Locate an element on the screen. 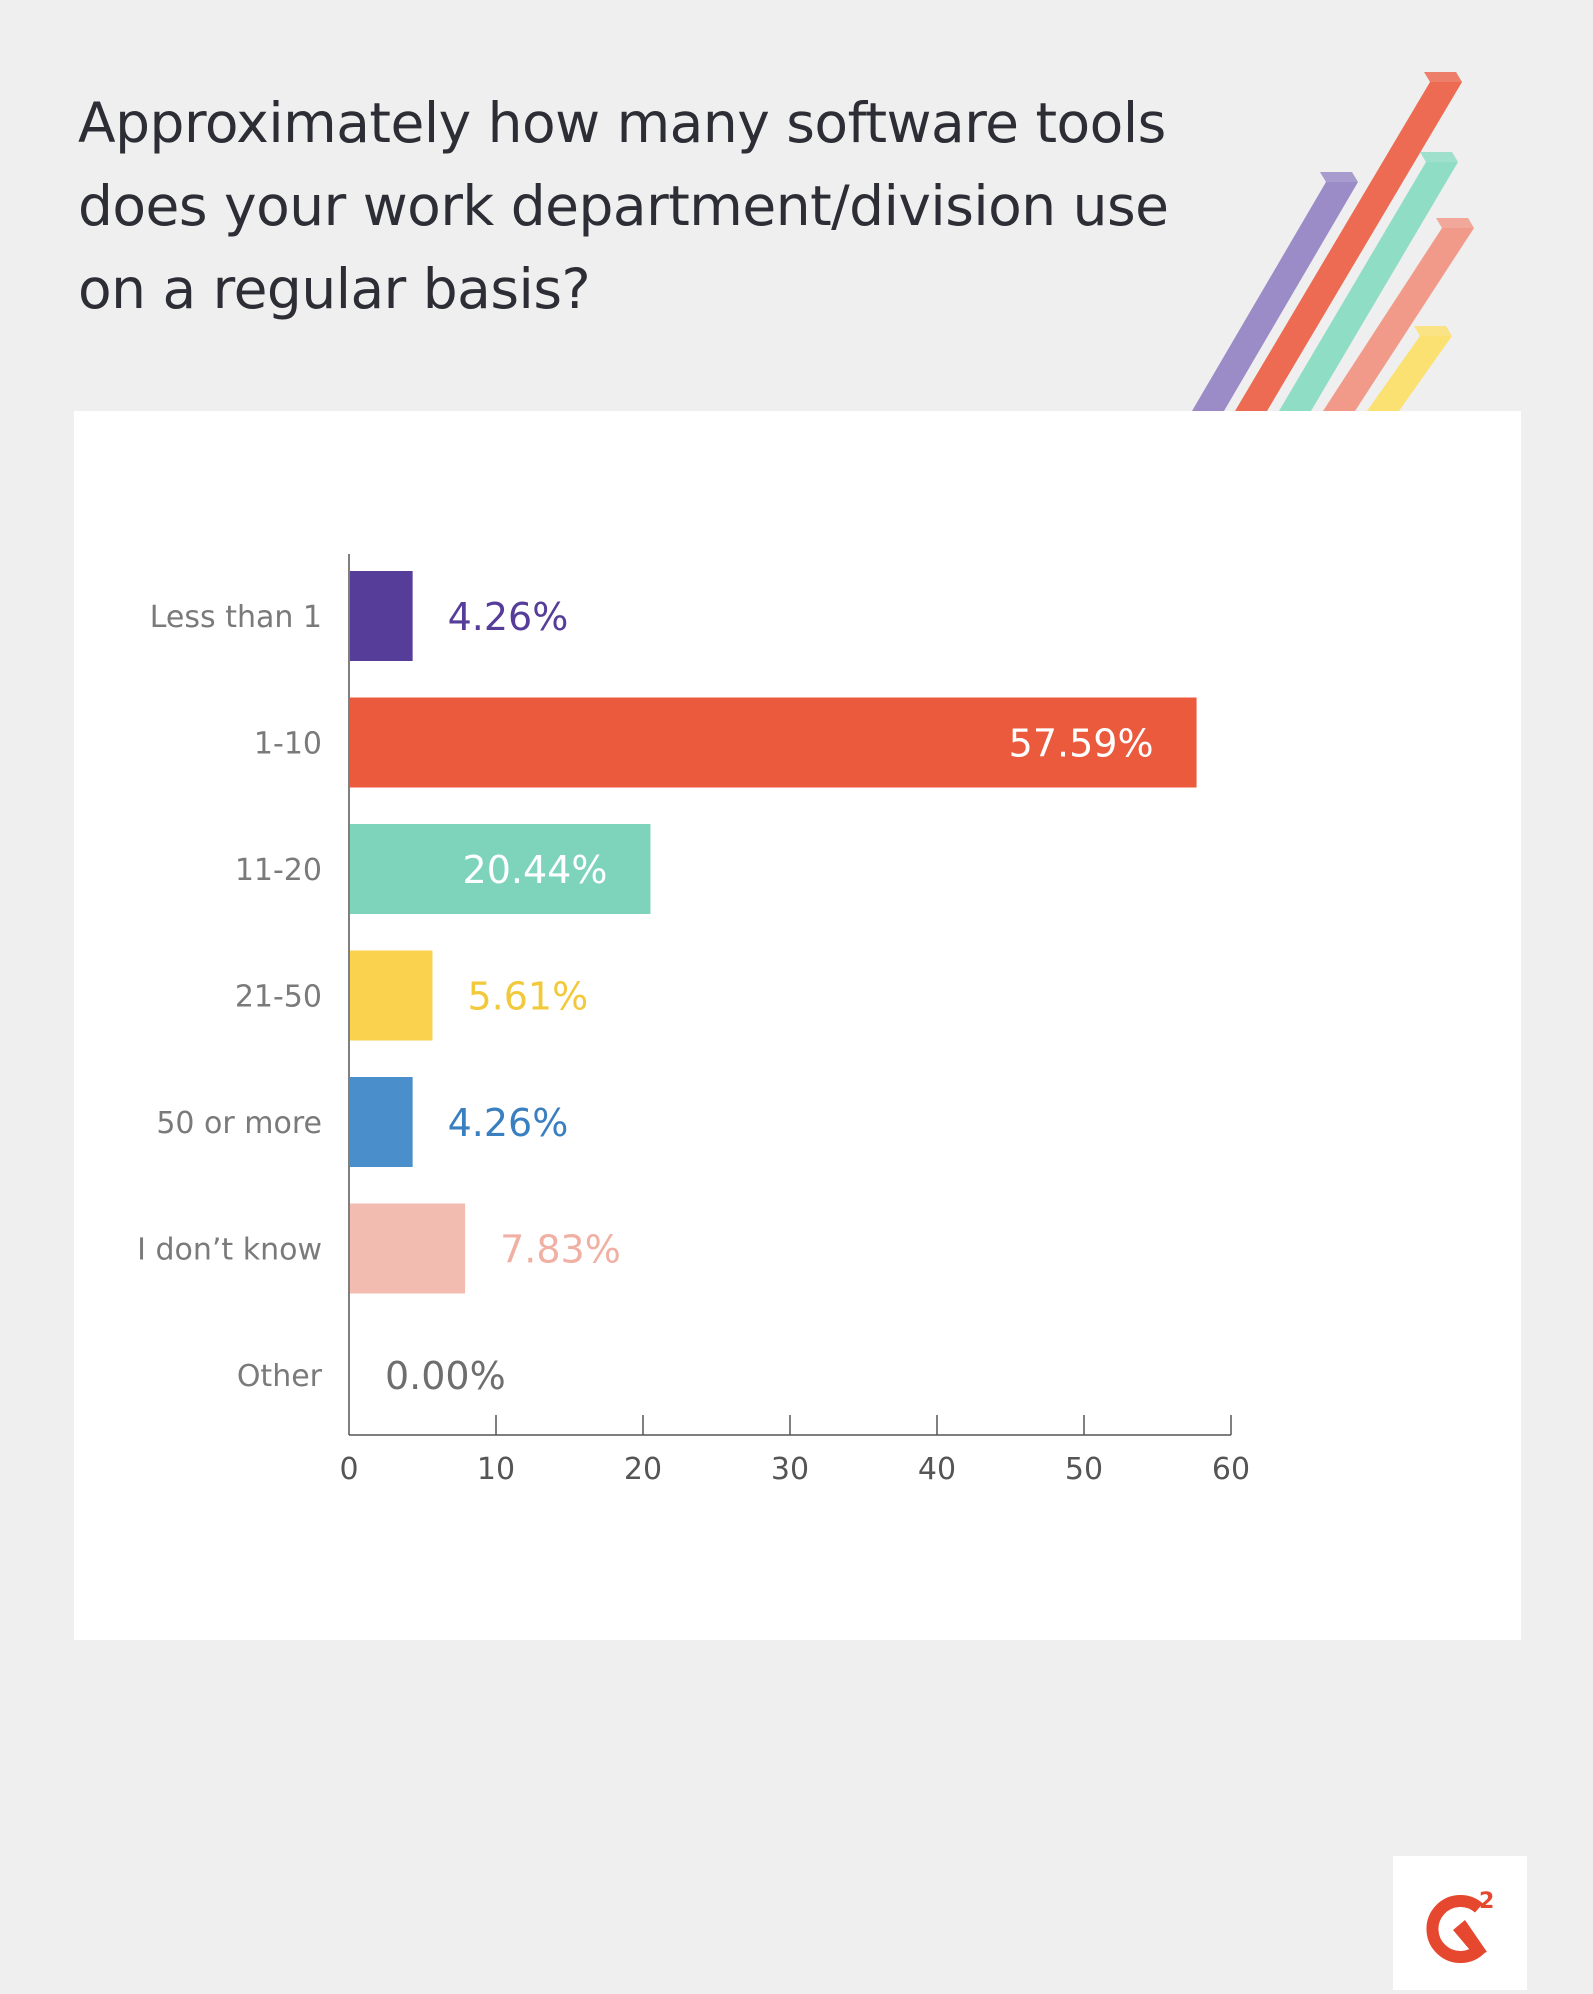 This screenshot has width=1593, height=1994. category-label: 11-20 is located at coordinates (278, 870).